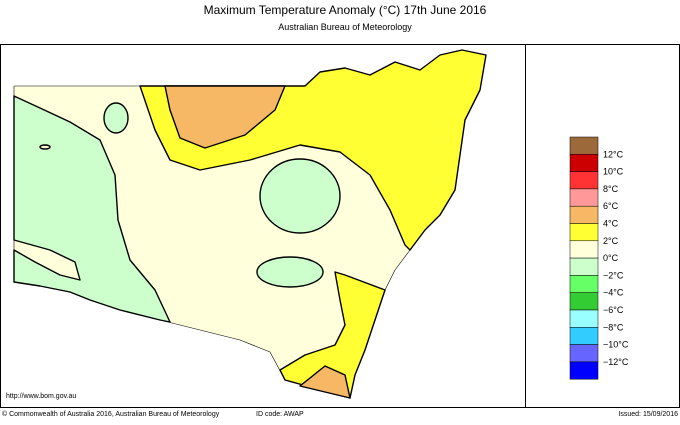 The width and height of the screenshot is (680, 425). Describe the element at coordinates (290, 272) in the screenshot. I see `region-green-south` at that location.